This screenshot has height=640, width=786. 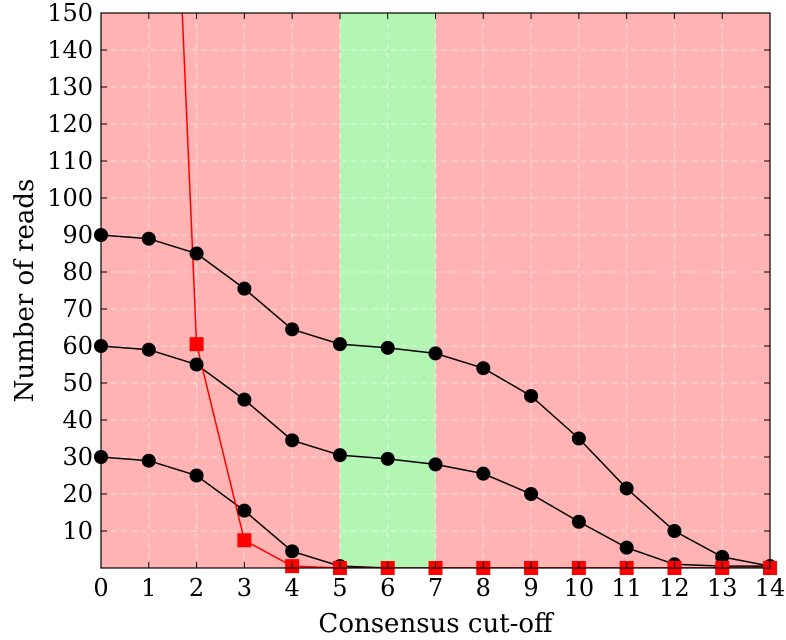 What do you see at coordinates (339, 588) in the screenshot?
I see `x-tick-label: 5` at bounding box center [339, 588].